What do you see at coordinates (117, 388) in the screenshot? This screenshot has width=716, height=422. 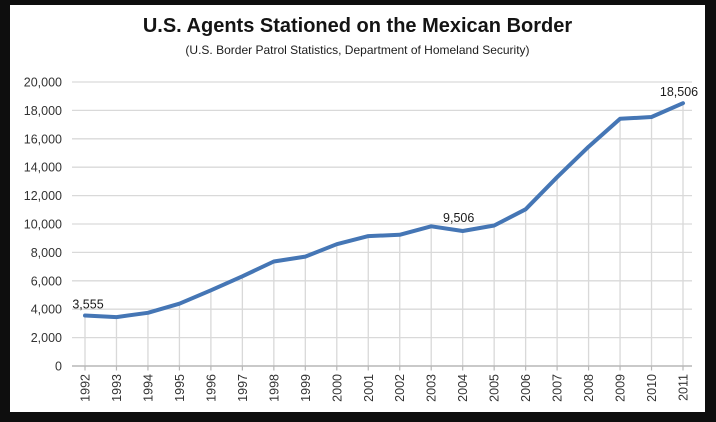 I see `x-tick-label: 1993` at bounding box center [117, 388].